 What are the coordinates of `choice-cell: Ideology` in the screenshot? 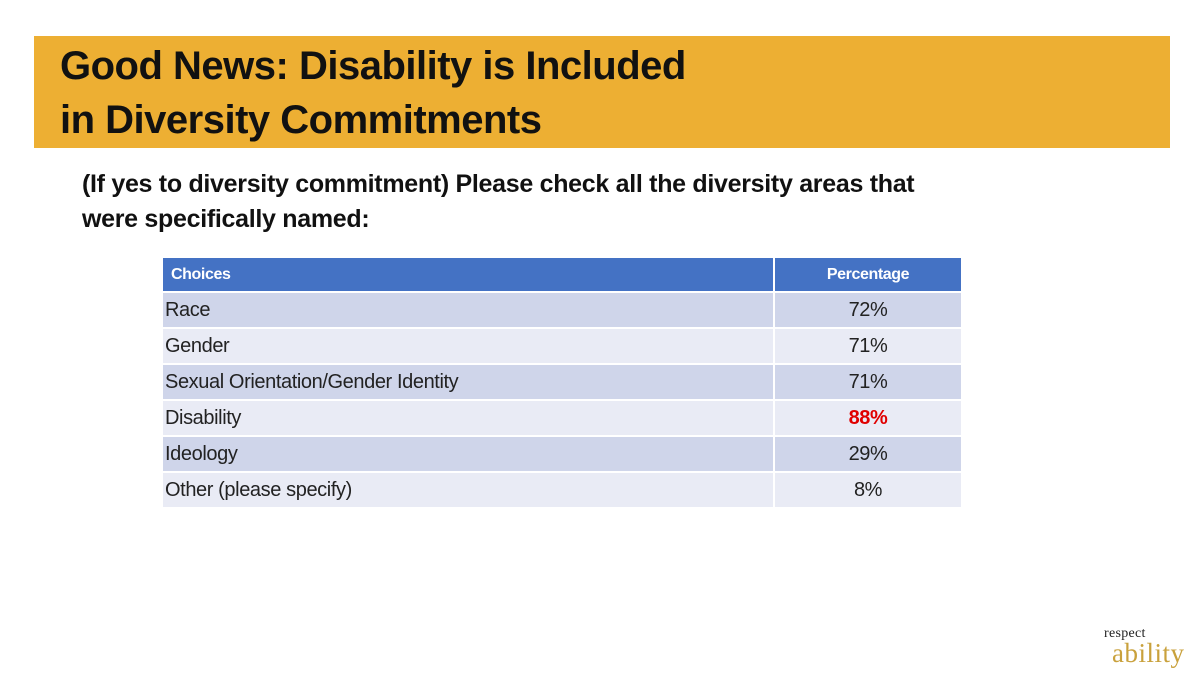 It's located at (468, 454).